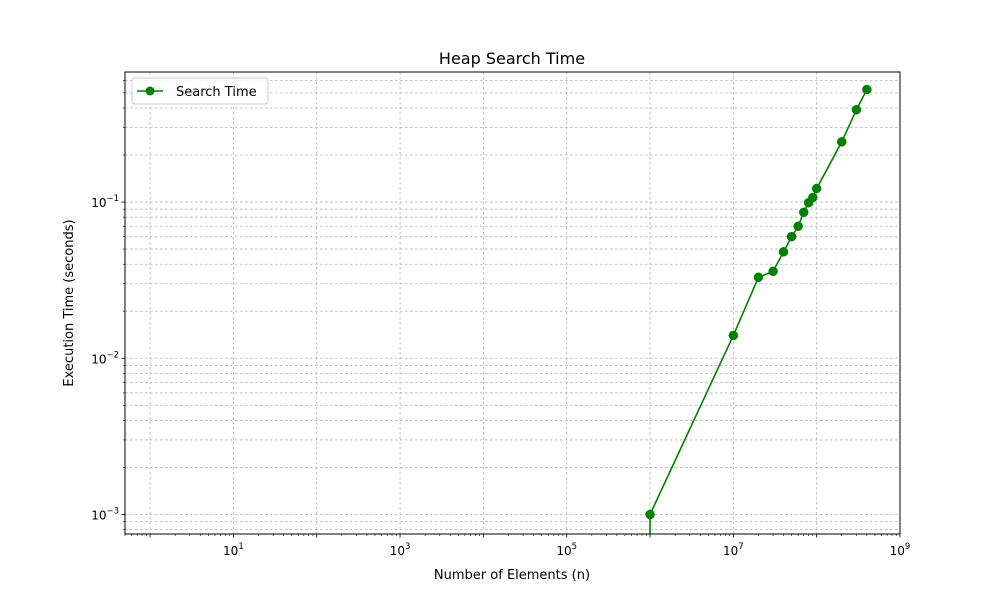 The width and height of the screenshot is (1000, 600). I want to click on x-tick-label: 10⁵, so click(566, 550).